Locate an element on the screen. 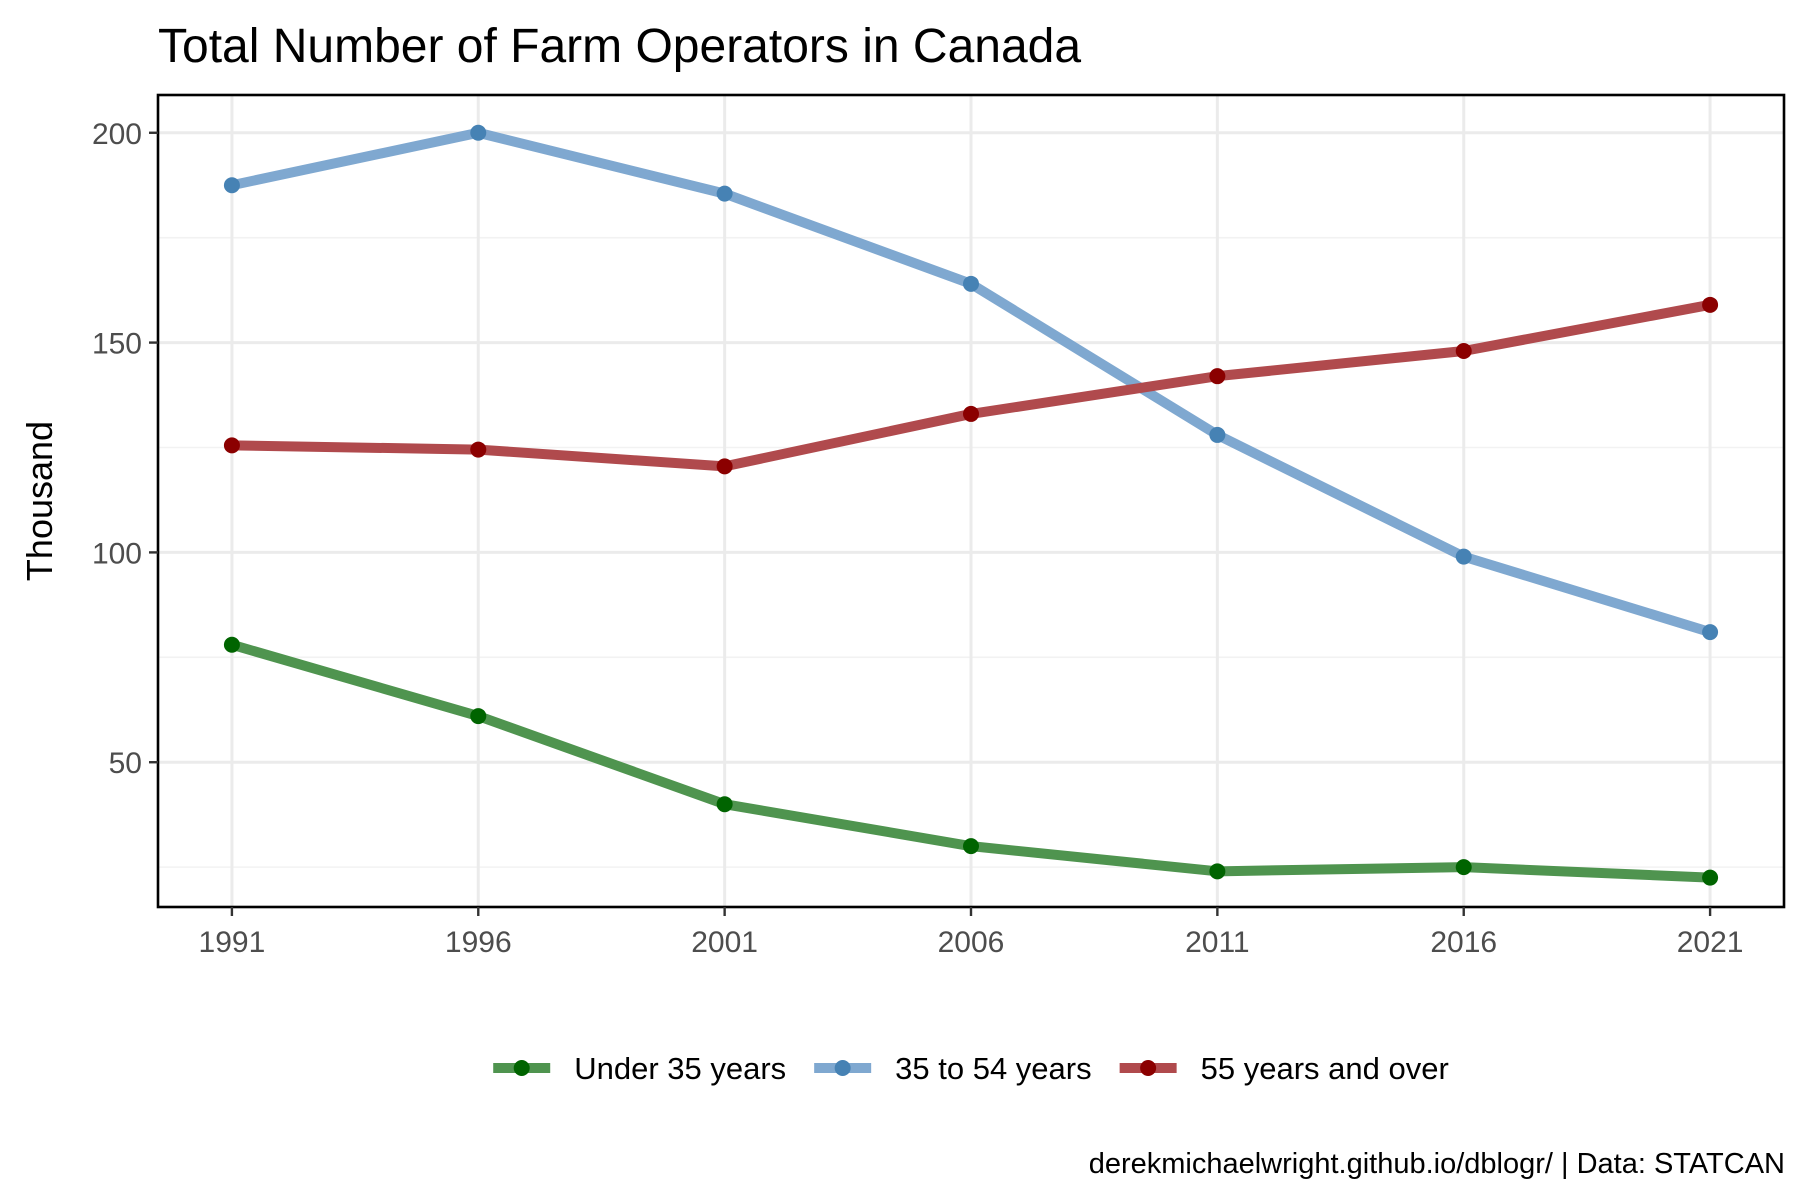  legend-item-1: 35 to 54 years is located at coordinates (953, 1068).